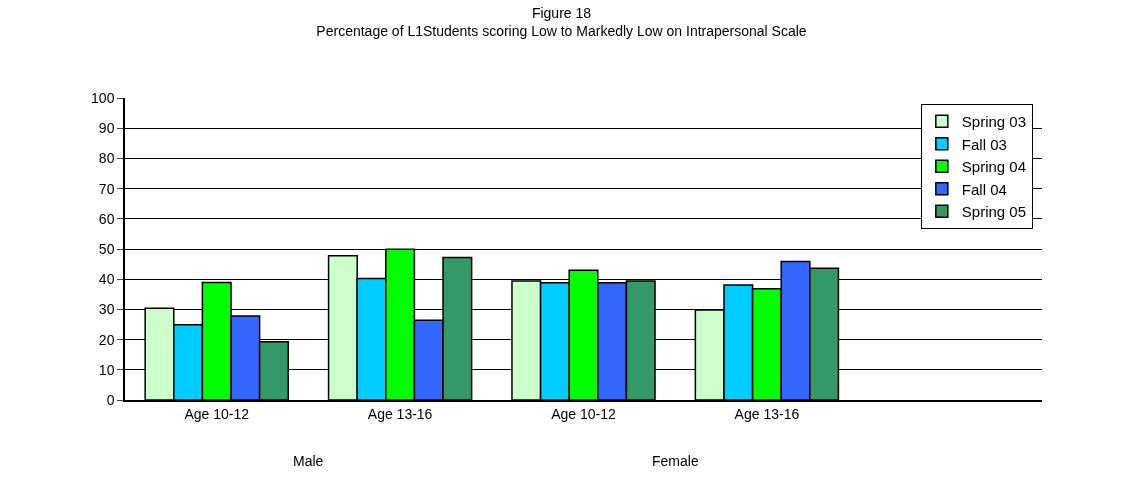  What do you see at coordinates (106, 309) in the screenshot?
I see `y-tick-label: 30` at bounding box center [106, 309].